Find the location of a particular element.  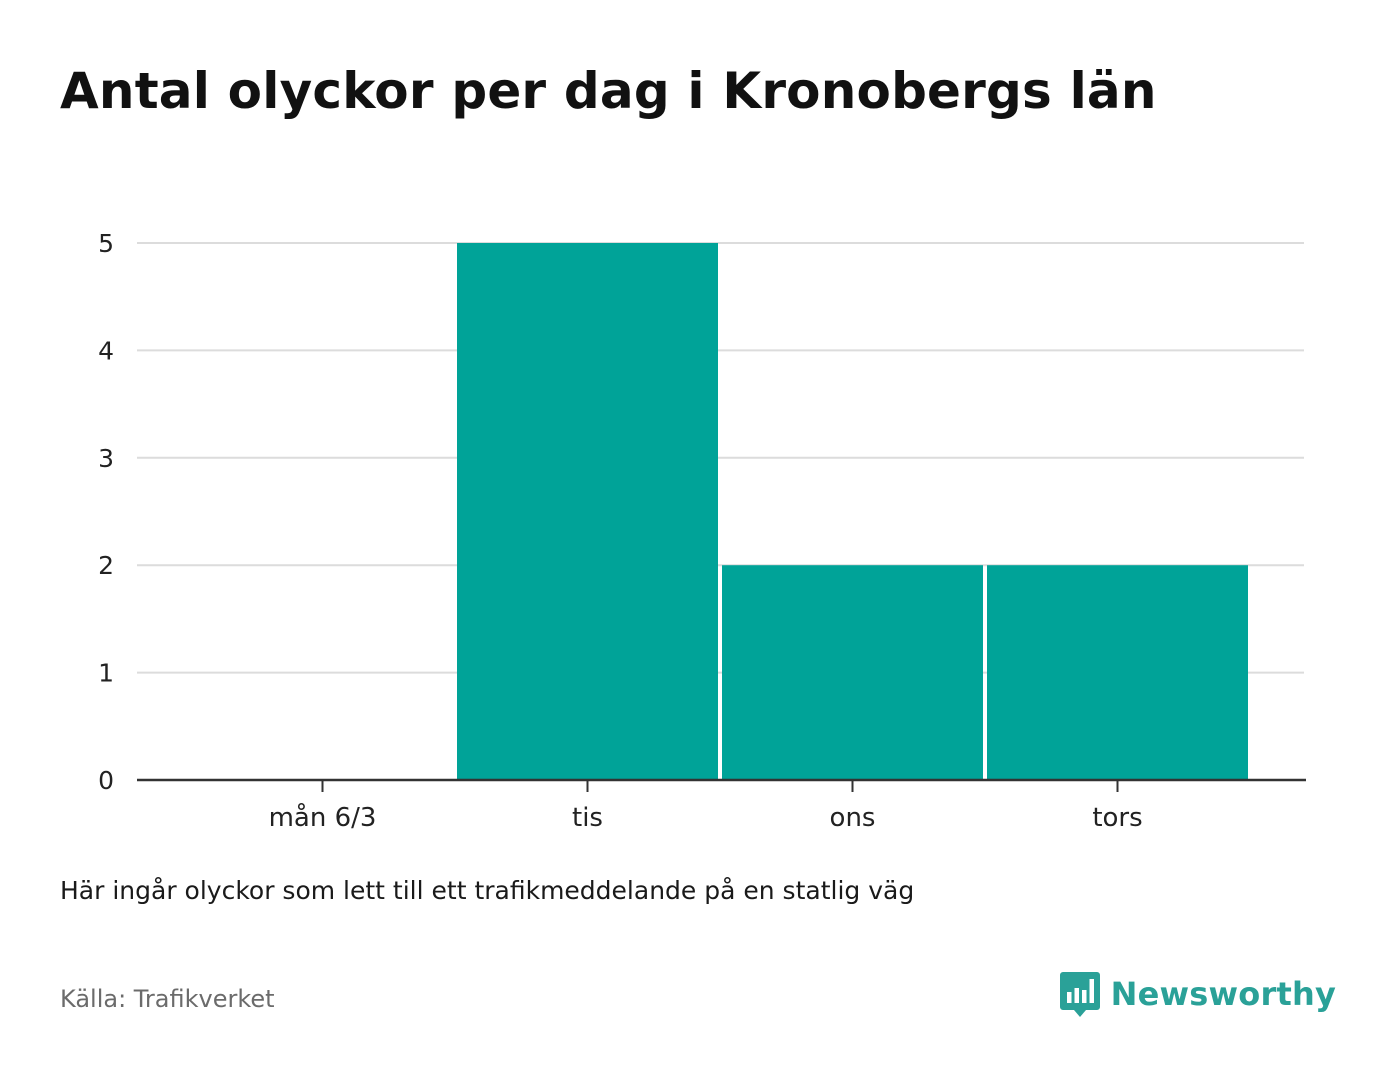

x-tick-label: mån 6/3 is located at coordinates (323, 817).